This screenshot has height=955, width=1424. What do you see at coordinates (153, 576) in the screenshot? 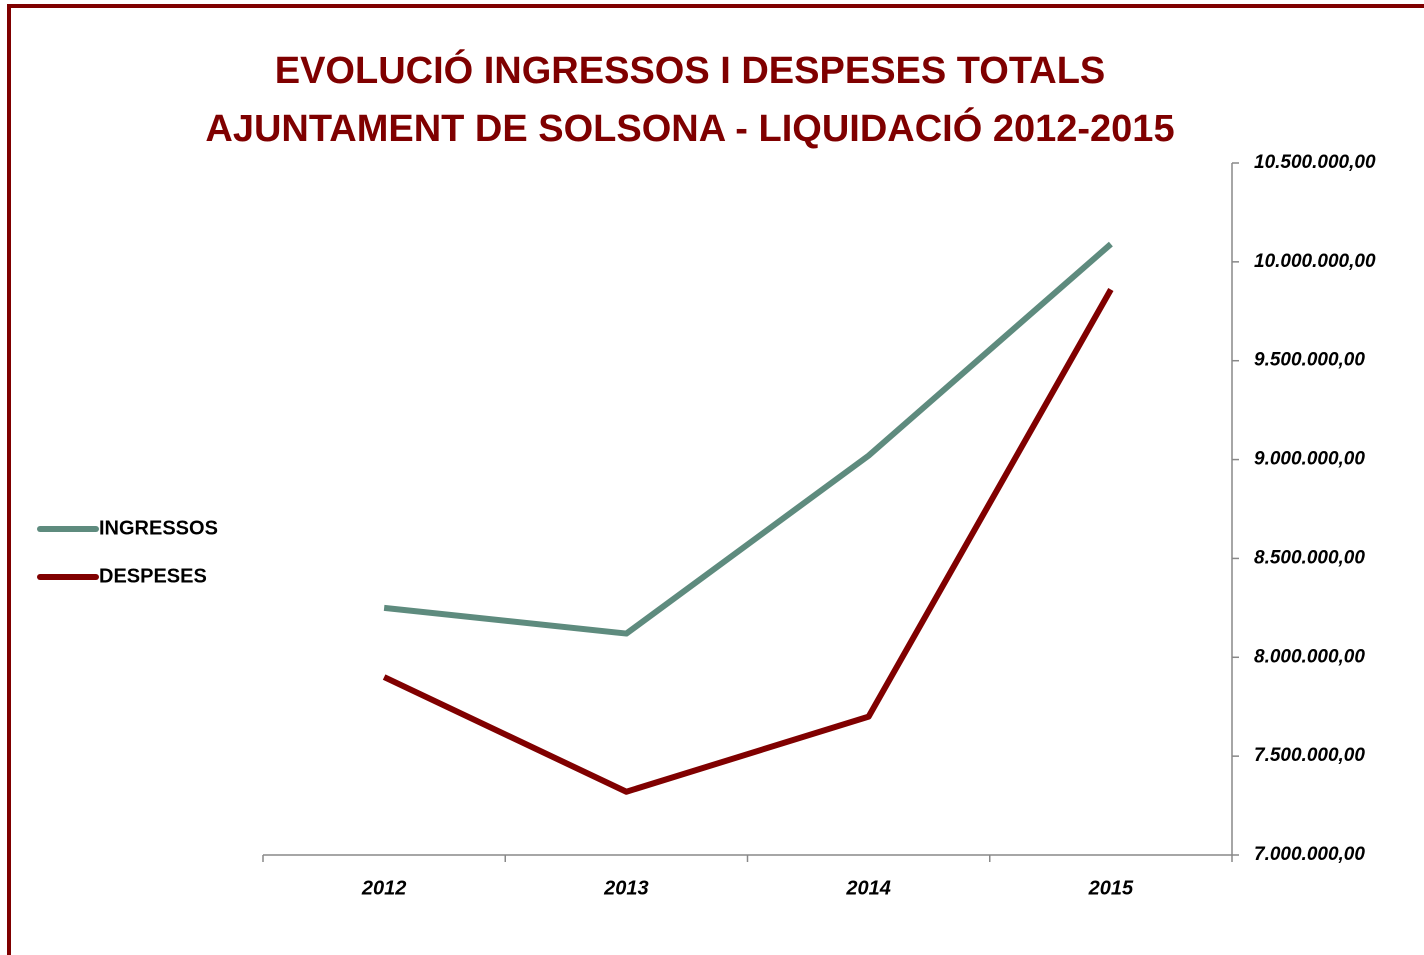
I see `legend-label: DESPESES` at bounding box center [153, 576].